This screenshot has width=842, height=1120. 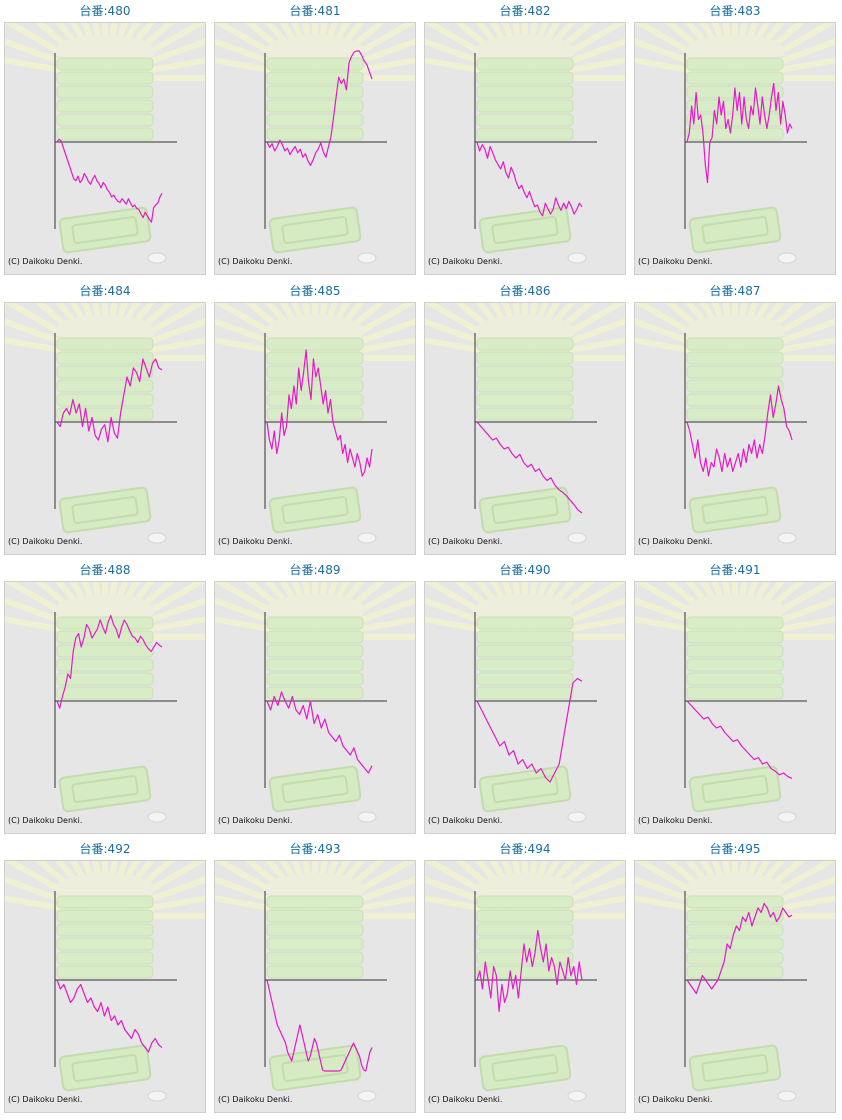 I want to click on chart-panel: 台番:487 (C) Daikoku Denki., so click(x=735, y=420).